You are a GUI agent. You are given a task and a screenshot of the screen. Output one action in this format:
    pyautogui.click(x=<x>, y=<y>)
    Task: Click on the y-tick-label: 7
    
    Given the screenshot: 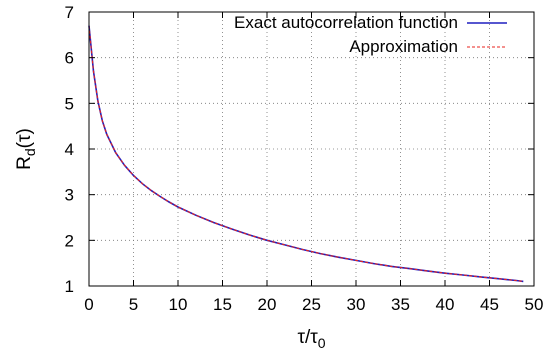 What is the action you would take?
    pyautogui.click(x=69, y=12)
    